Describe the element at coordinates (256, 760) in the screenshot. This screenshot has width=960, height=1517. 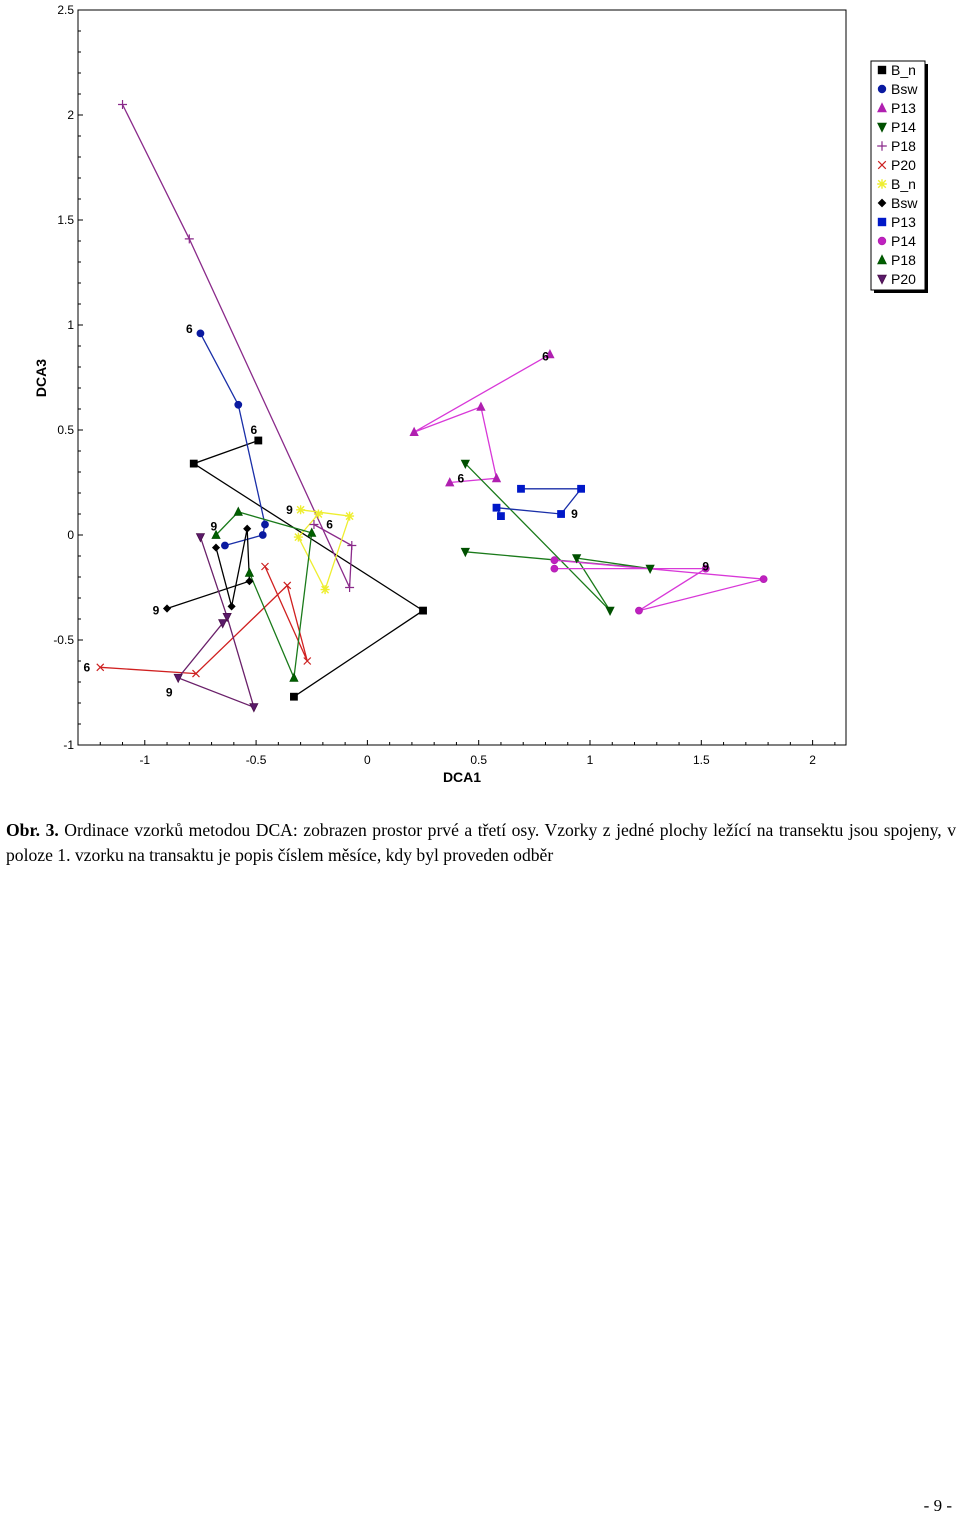
I see `x-tick-label: -0.5` at that location.